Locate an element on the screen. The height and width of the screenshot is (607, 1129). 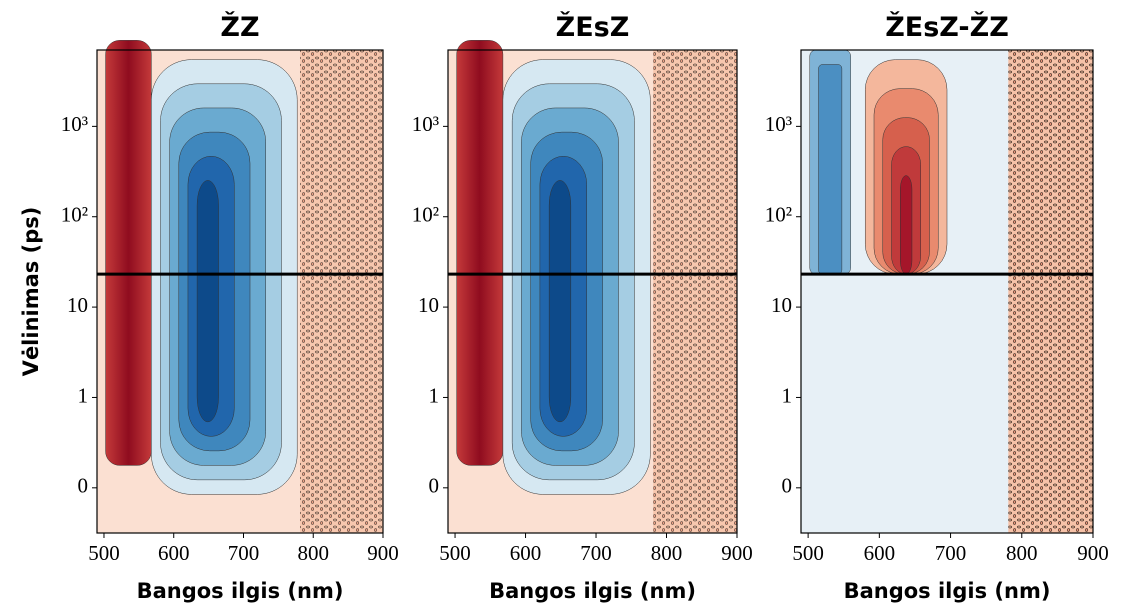
y-axis-label: Vėlinimas (ps) is located at coordinates (31, 292).